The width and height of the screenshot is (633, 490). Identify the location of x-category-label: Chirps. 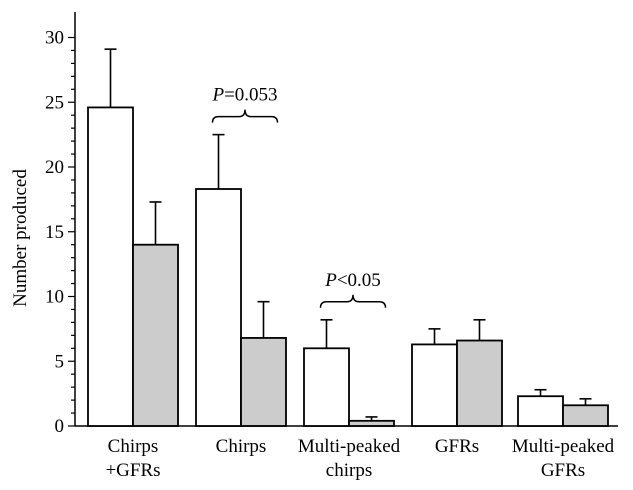
(241, 446).